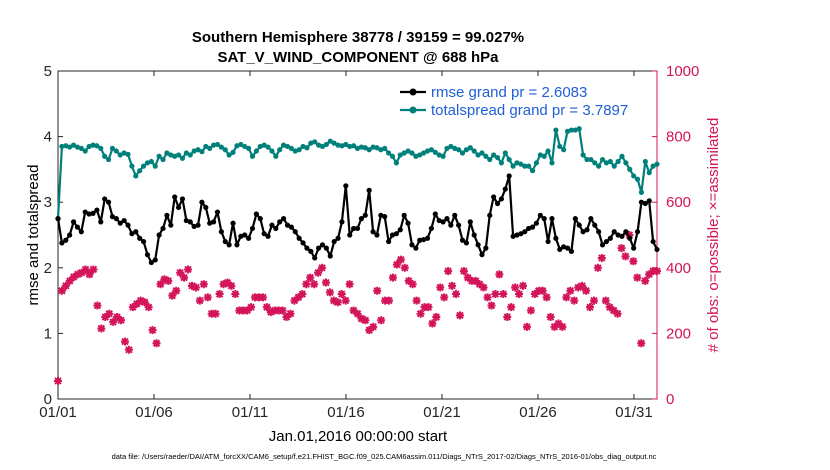 The height and width of the screenshot is (470, 830). What do you see at coordinates (678, 268) in the screenshot?
I see `y-tick-label-right: 400` at bounding box center [678, 268].